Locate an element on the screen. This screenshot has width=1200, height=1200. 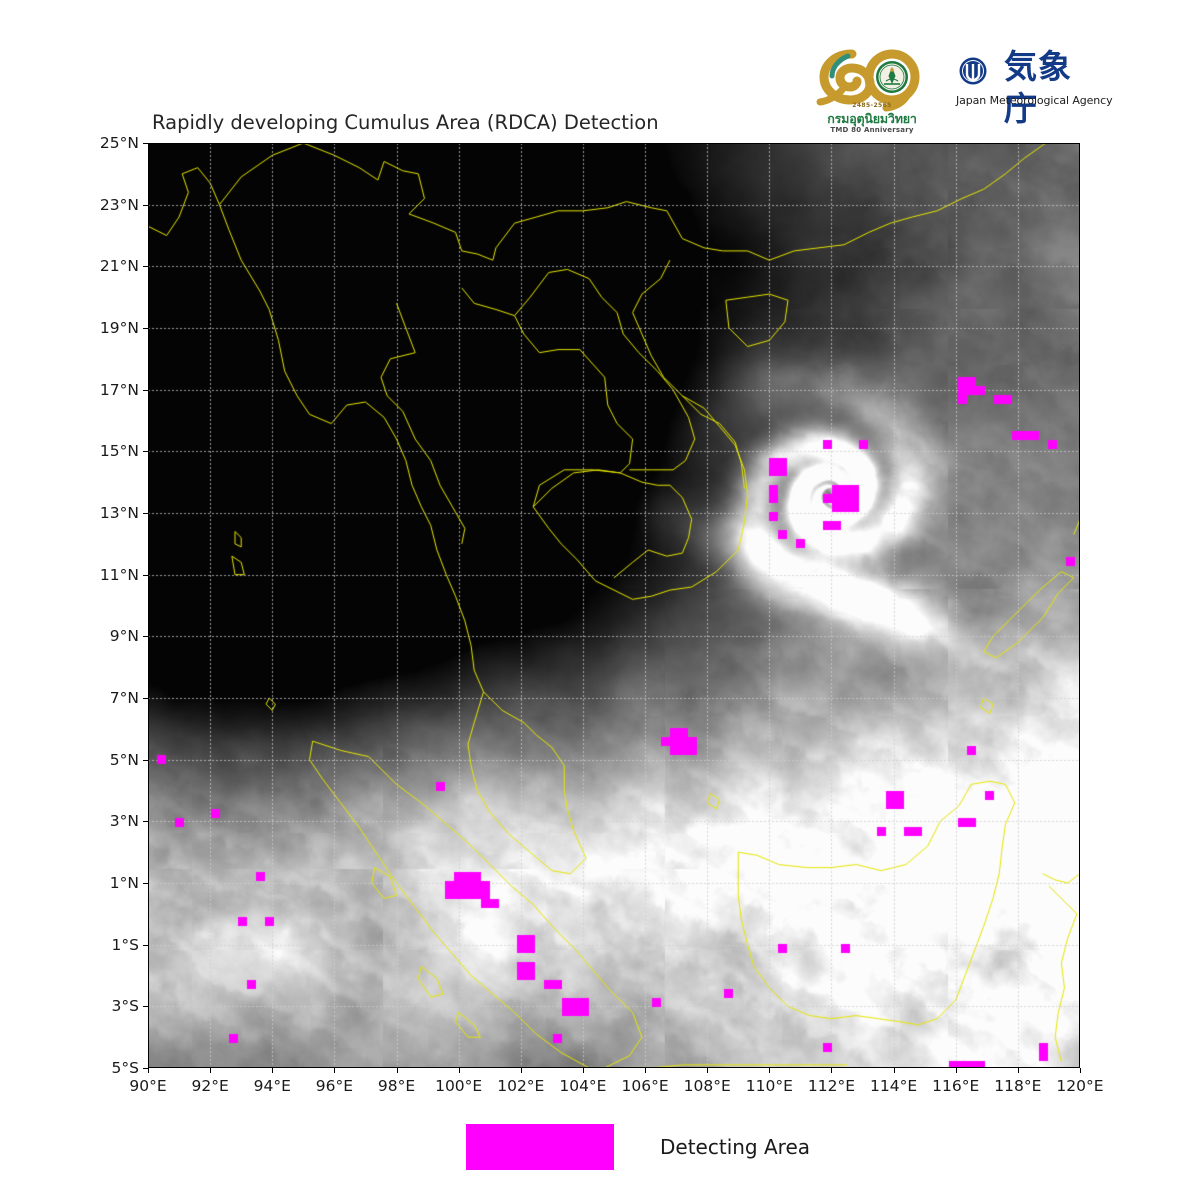
x-tick-label: 96°E is located at coordinates (334, 1086).